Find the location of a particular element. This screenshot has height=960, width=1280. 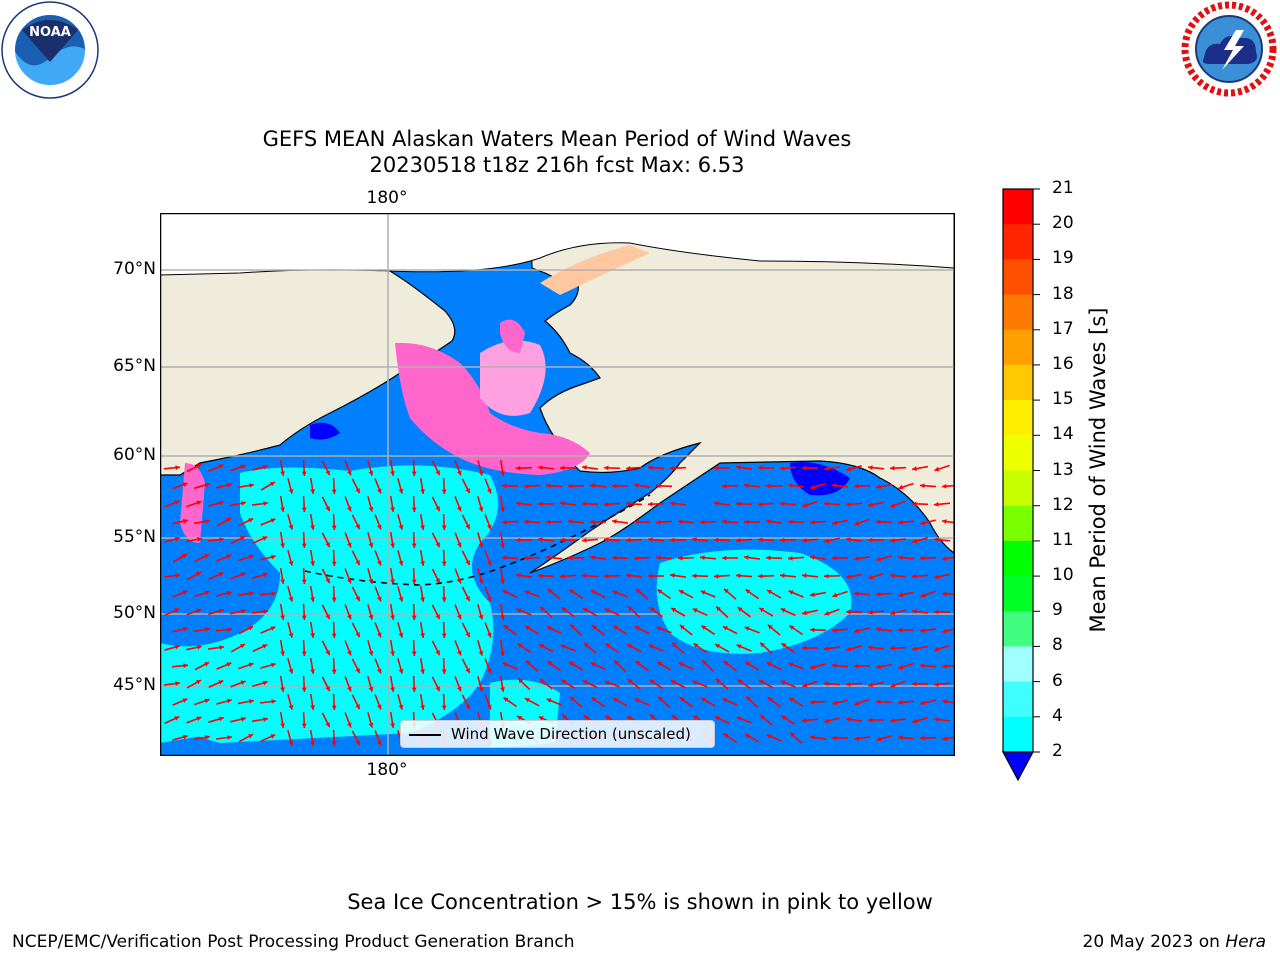

colorbar-tick-label: 21 is located at coordinates (1063, 188).